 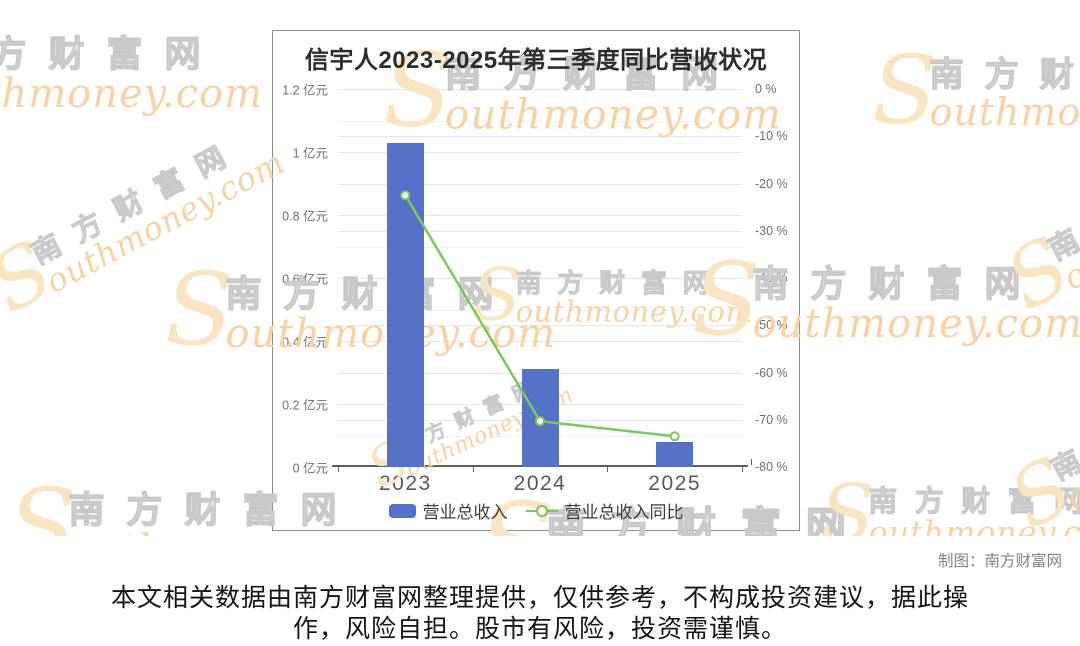 What do you see at coordinates (402, 510) in the screenshot?
I see `bar-series-swatch-icon` at bounding box center [402, 510].